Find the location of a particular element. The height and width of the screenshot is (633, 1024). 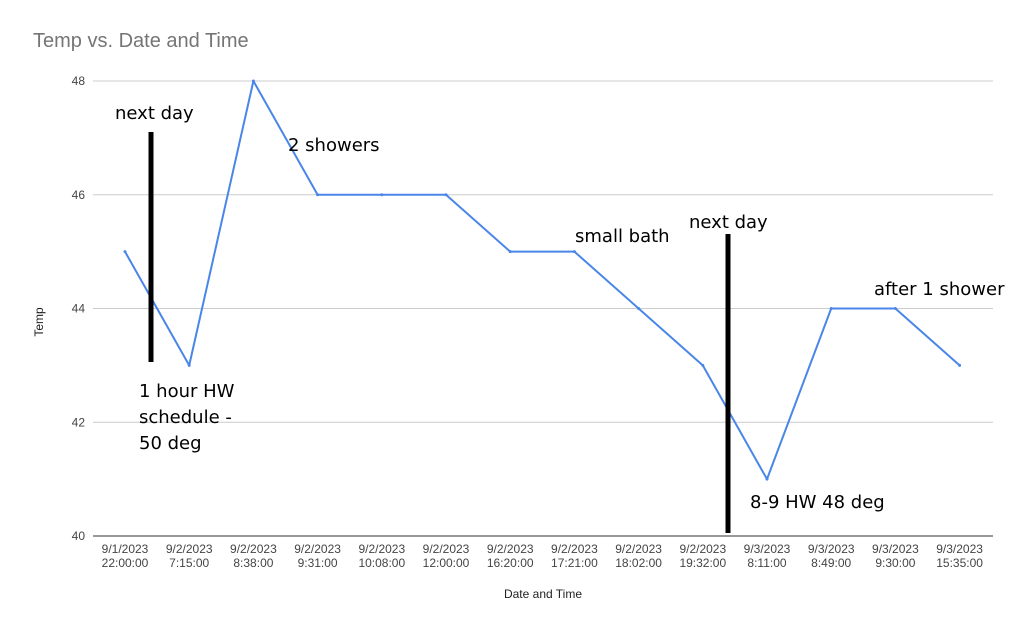

x-tick-label: 9/2/2023 8:38:00 is located at coordinates (253, 556).